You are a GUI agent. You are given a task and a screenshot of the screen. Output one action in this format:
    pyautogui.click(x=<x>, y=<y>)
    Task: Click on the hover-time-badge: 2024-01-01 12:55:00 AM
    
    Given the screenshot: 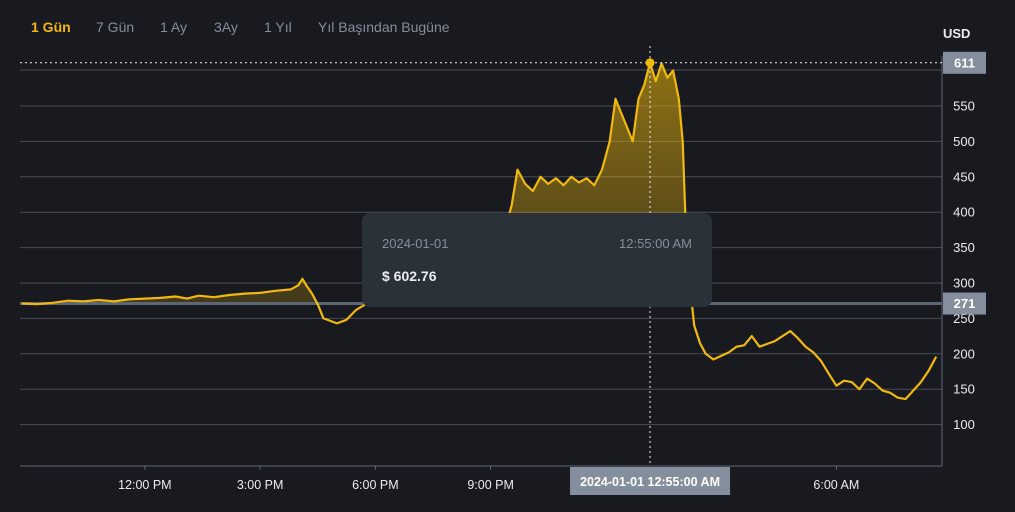 What is the action you would take?
    pyautogui.click(x=650, y=482)
    